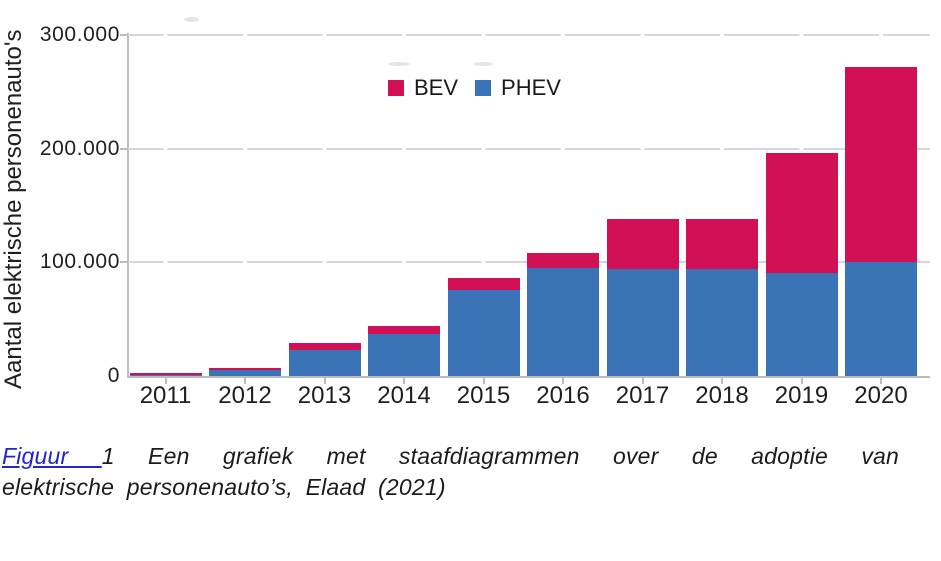 This screenshot has width=941, height=561. I want to click on x-tick-label-2013: 2013, so click(324, 395).